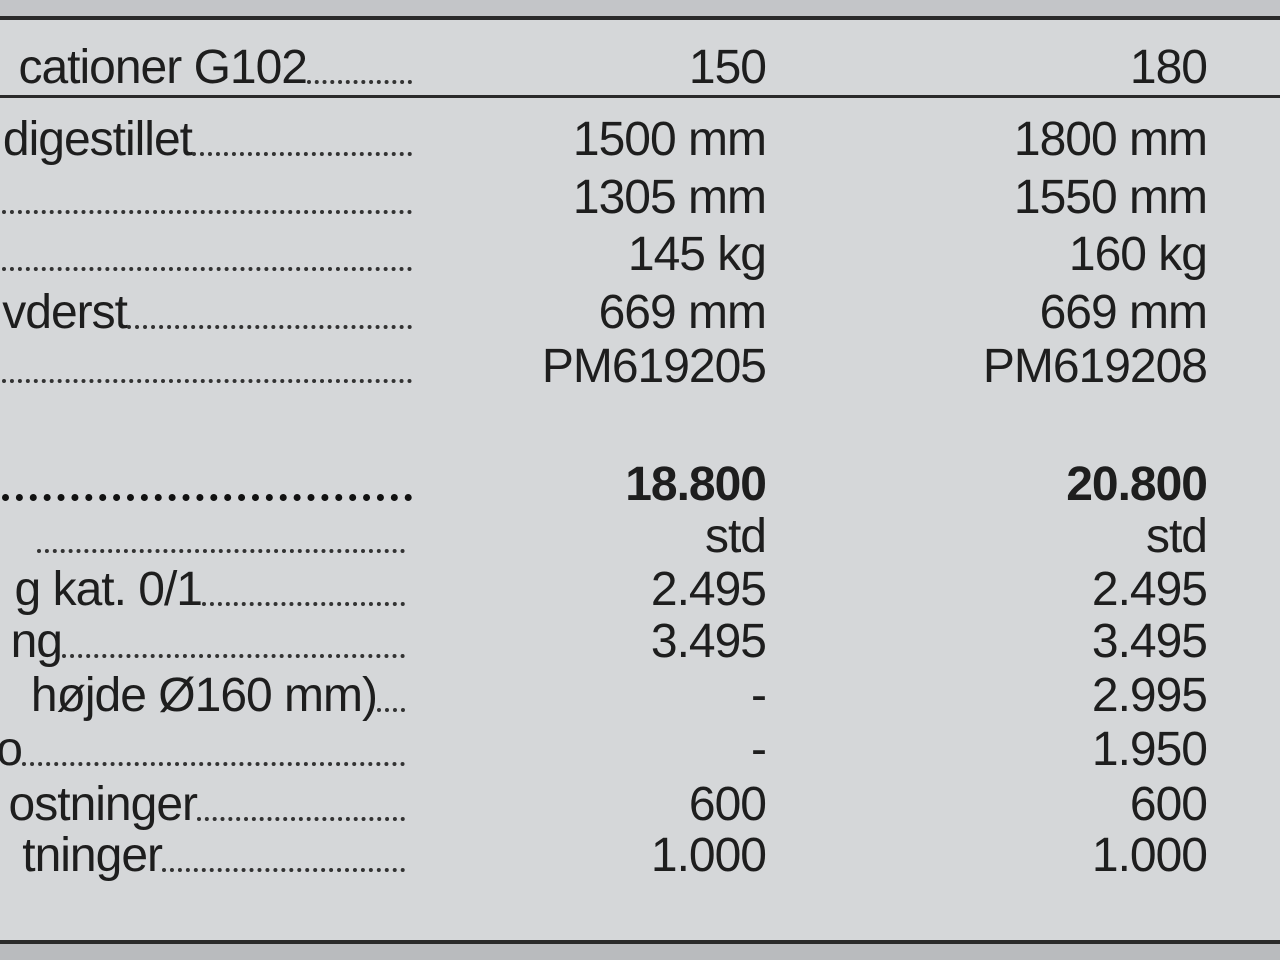 The image size is (1280, 960). Describe the element at coordinates (640, 18) in the screenshot. I see `table-top-rule` at that location.